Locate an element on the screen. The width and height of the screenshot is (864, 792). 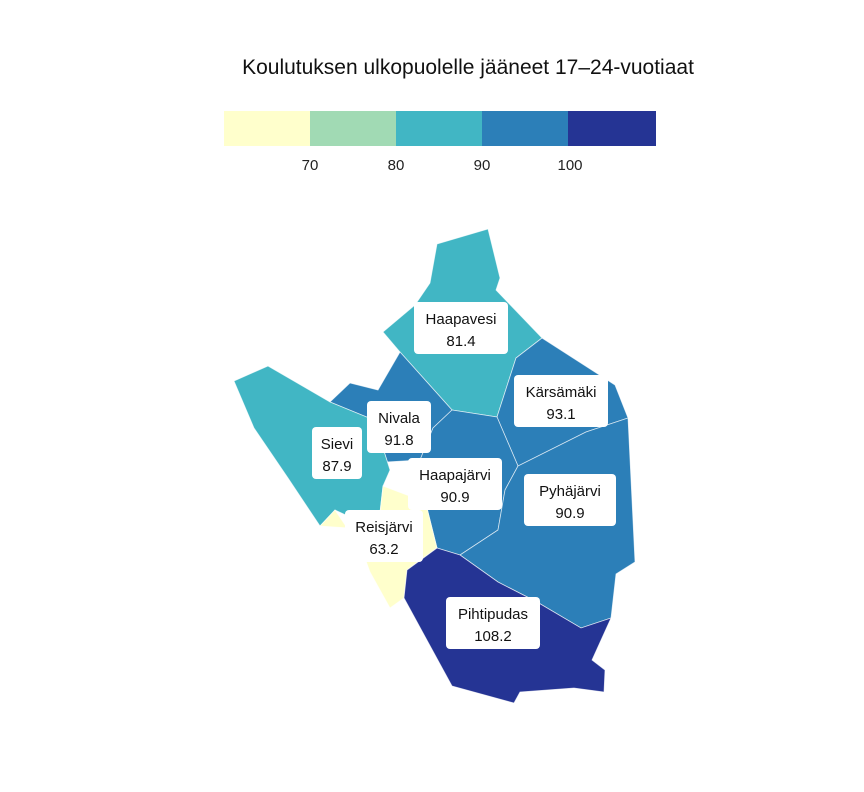
label-haapajarvi: Haapajärvi 90.9 is located at coordinates (455, 484).